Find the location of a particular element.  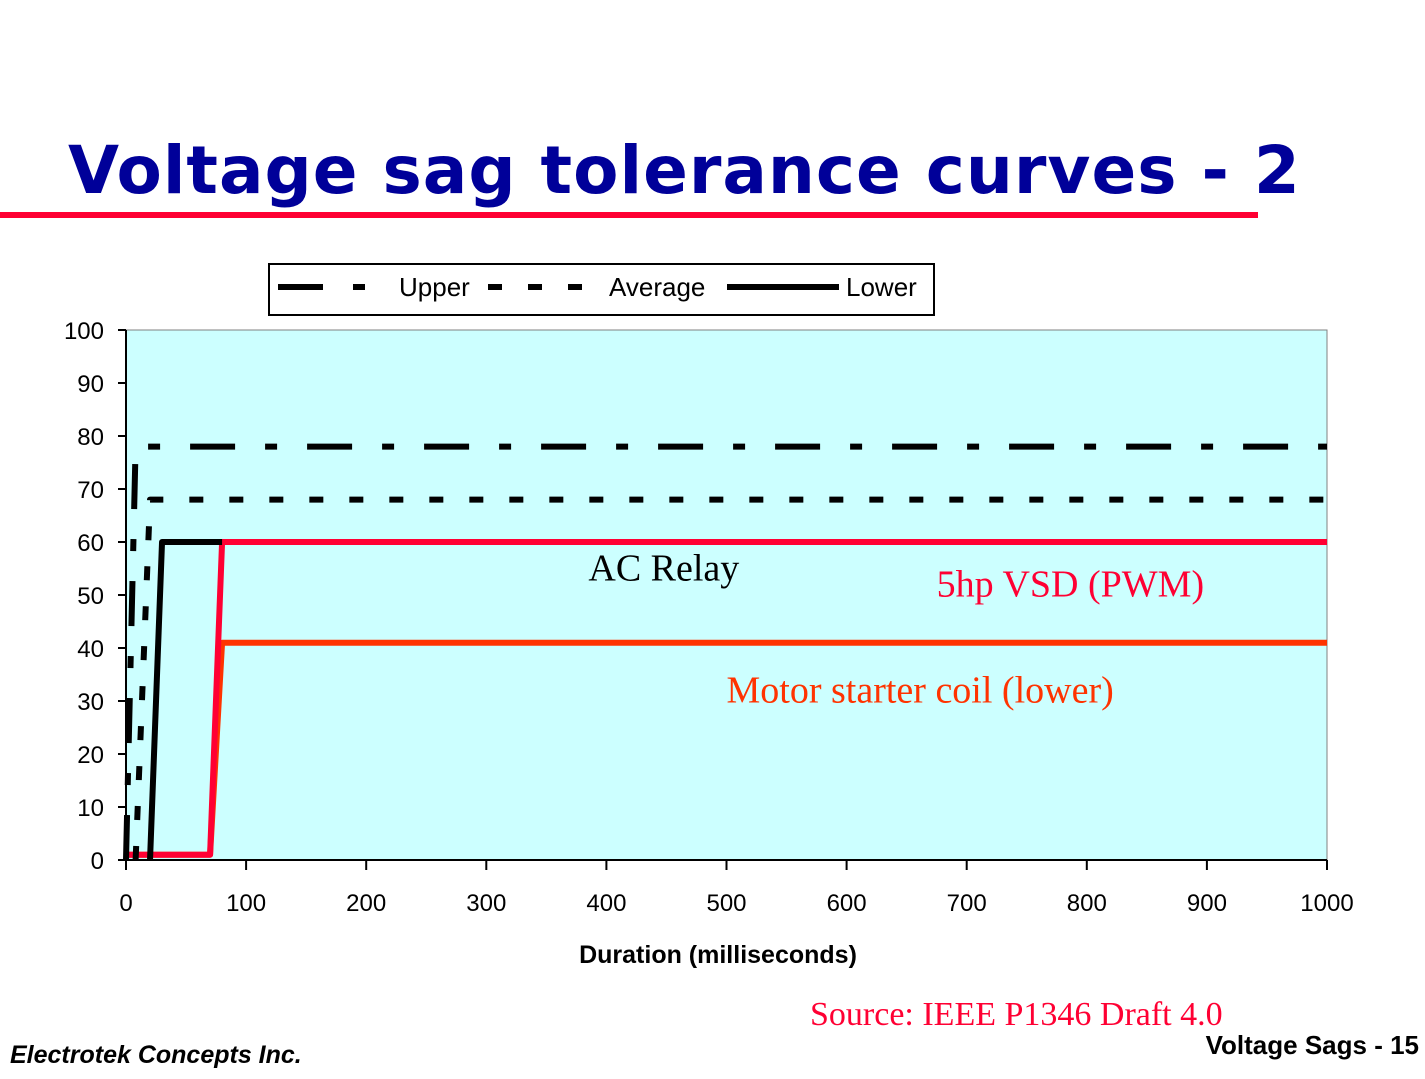

y-tick-label: 0 is located at coordinates (97, 861).